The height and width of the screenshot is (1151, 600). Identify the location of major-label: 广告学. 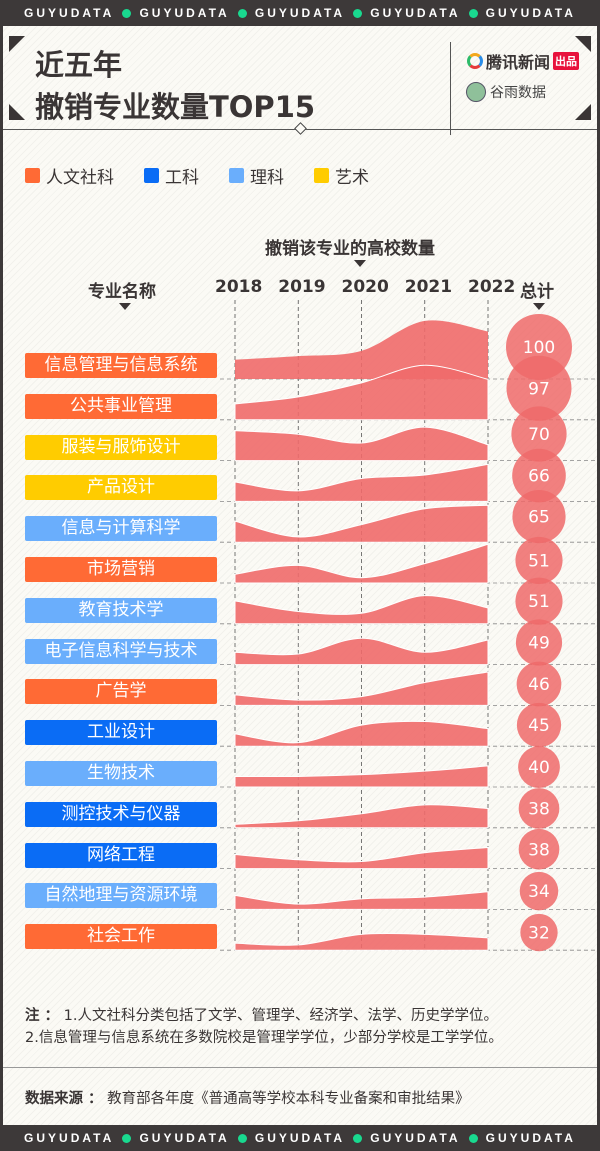
(121, 692).